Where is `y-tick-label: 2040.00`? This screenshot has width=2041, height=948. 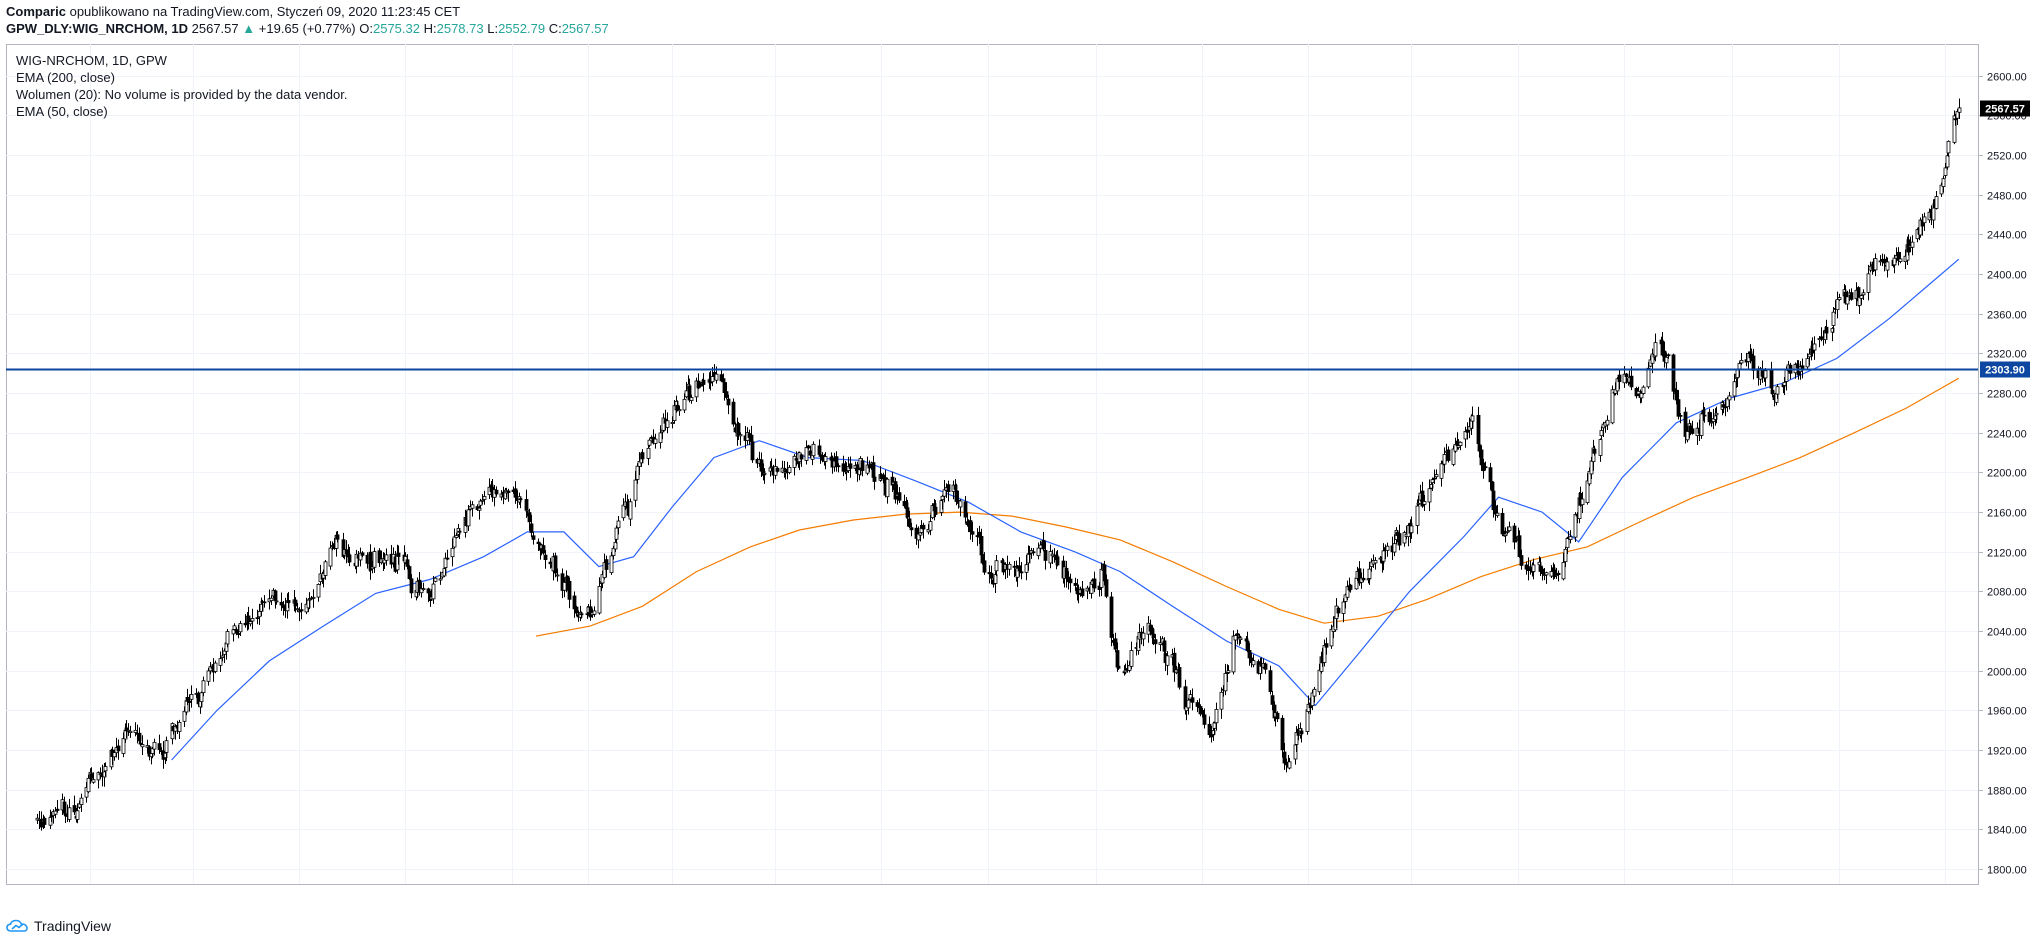
y-tick-label: 2040.00 is located at coordinates (2007, 633).